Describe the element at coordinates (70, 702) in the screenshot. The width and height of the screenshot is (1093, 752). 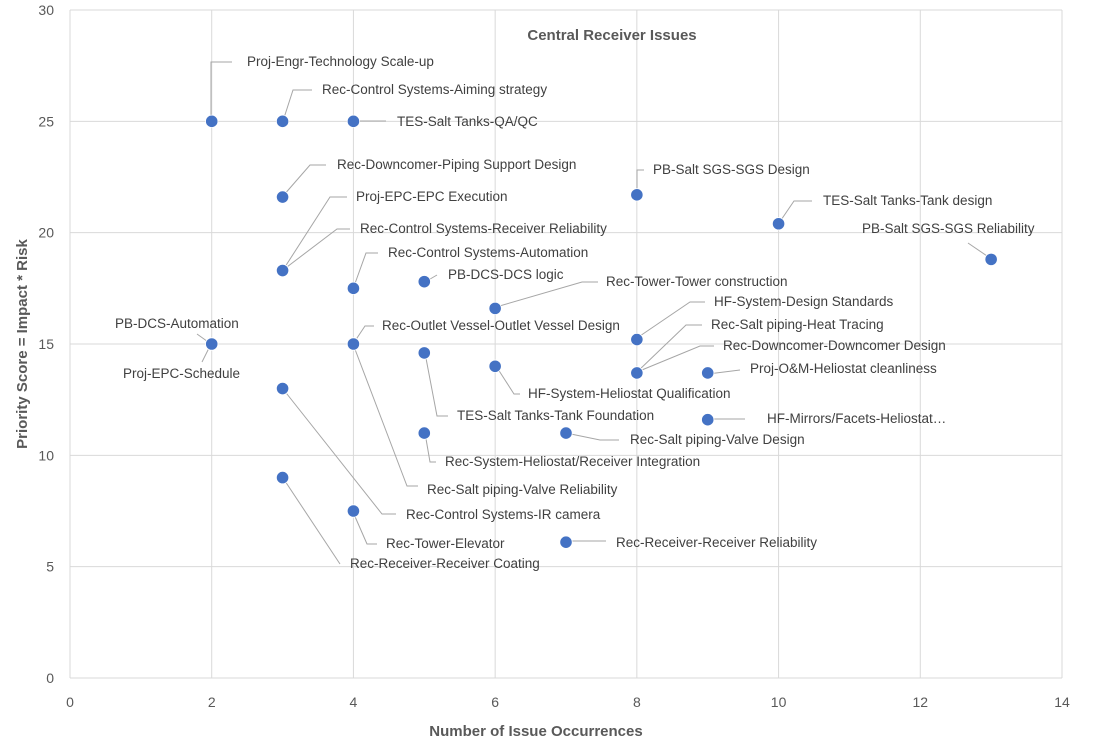
I see `x-tick-label: 0` at that location.